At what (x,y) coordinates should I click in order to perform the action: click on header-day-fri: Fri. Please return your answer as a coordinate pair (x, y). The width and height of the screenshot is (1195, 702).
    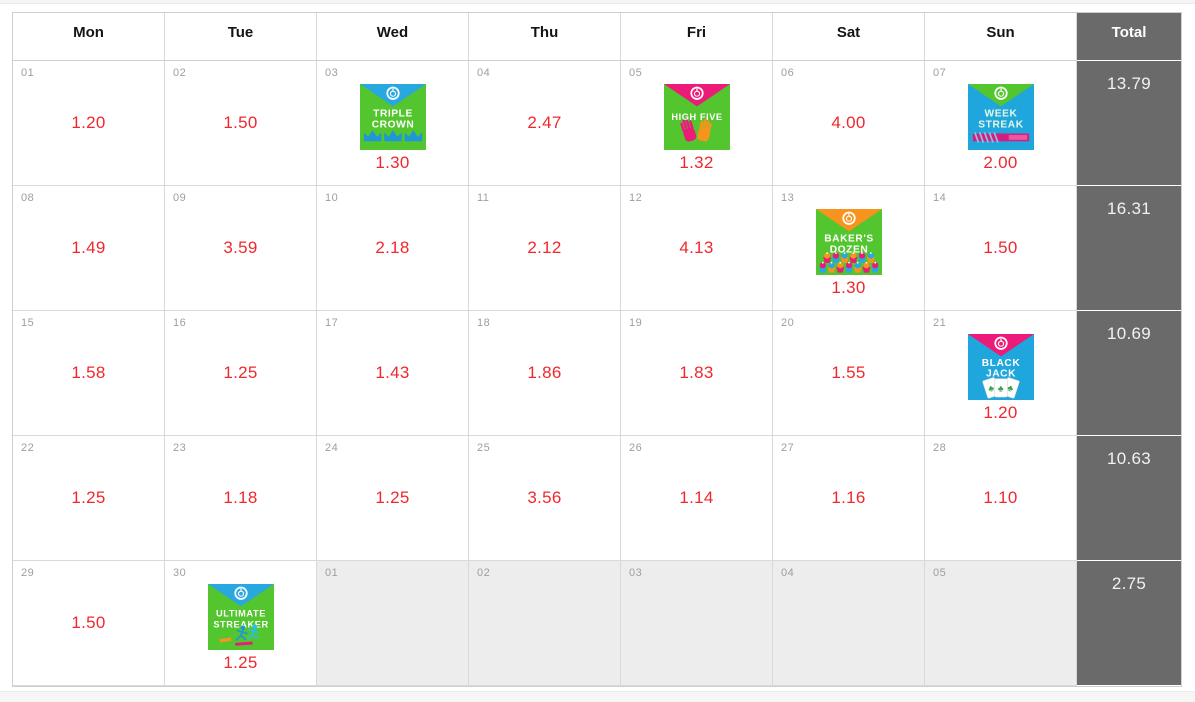
    Looking at the image, I should click on (697, 37).